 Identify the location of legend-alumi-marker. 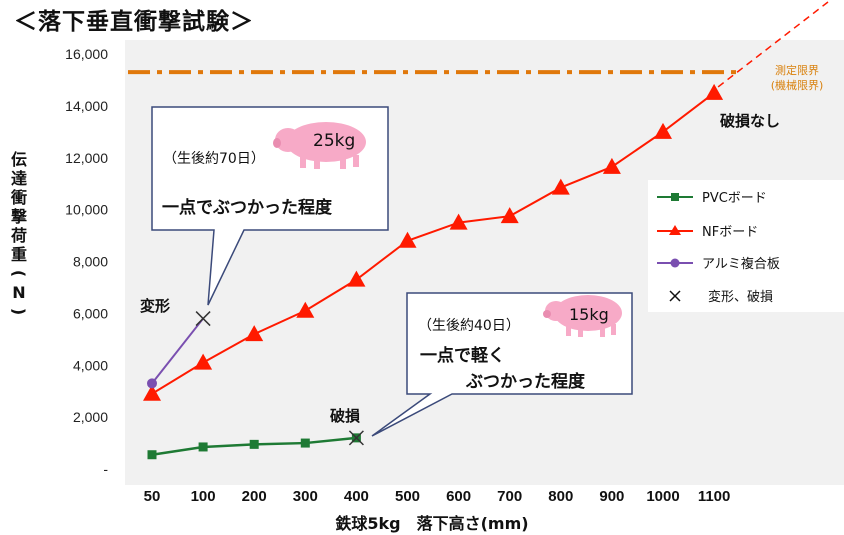
(675, 263).